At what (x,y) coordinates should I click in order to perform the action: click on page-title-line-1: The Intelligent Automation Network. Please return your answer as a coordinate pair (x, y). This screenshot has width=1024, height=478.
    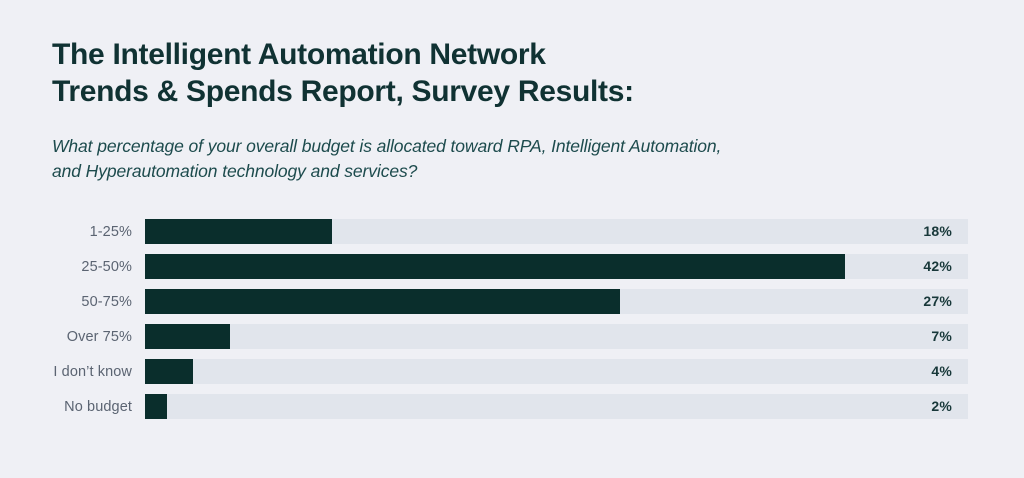
    Looking at the image, I should click on (299, 54).